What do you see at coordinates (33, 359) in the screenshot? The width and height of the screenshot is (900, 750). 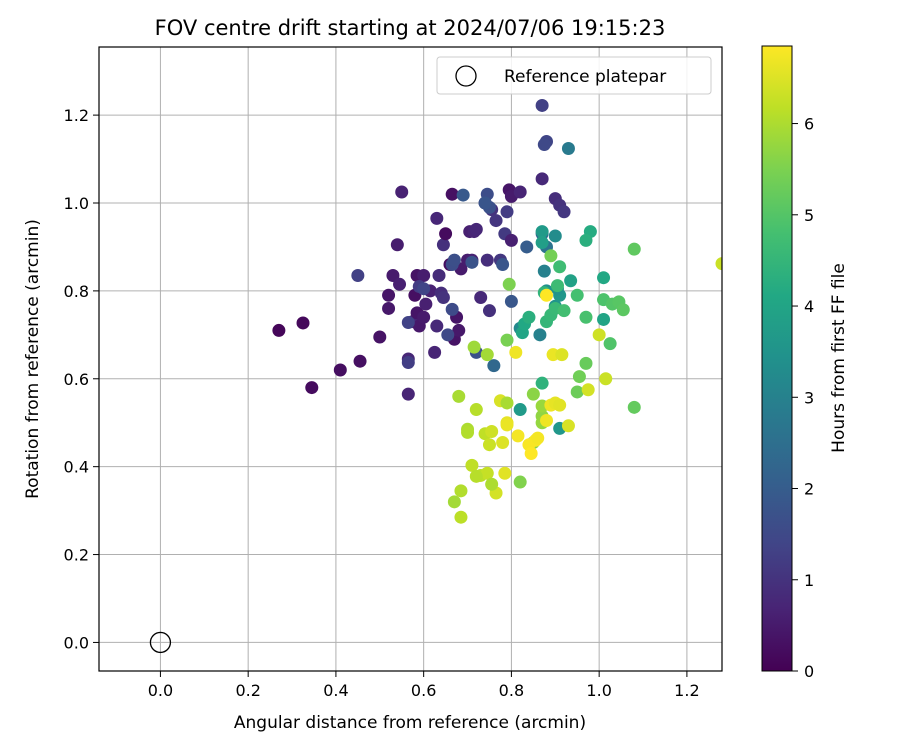 I see `y-axis-label: Rotation from reference (arcmin)` at bounding box center [33, 359].